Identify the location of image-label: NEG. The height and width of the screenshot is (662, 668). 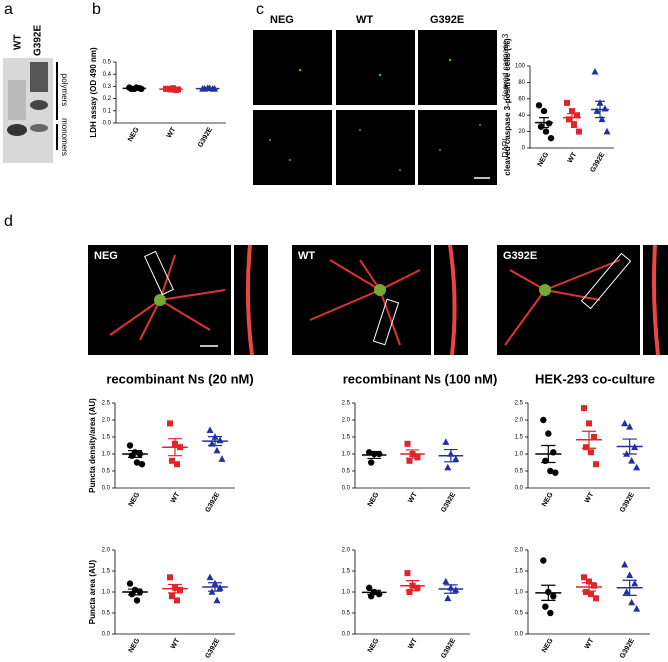
(106, 256).